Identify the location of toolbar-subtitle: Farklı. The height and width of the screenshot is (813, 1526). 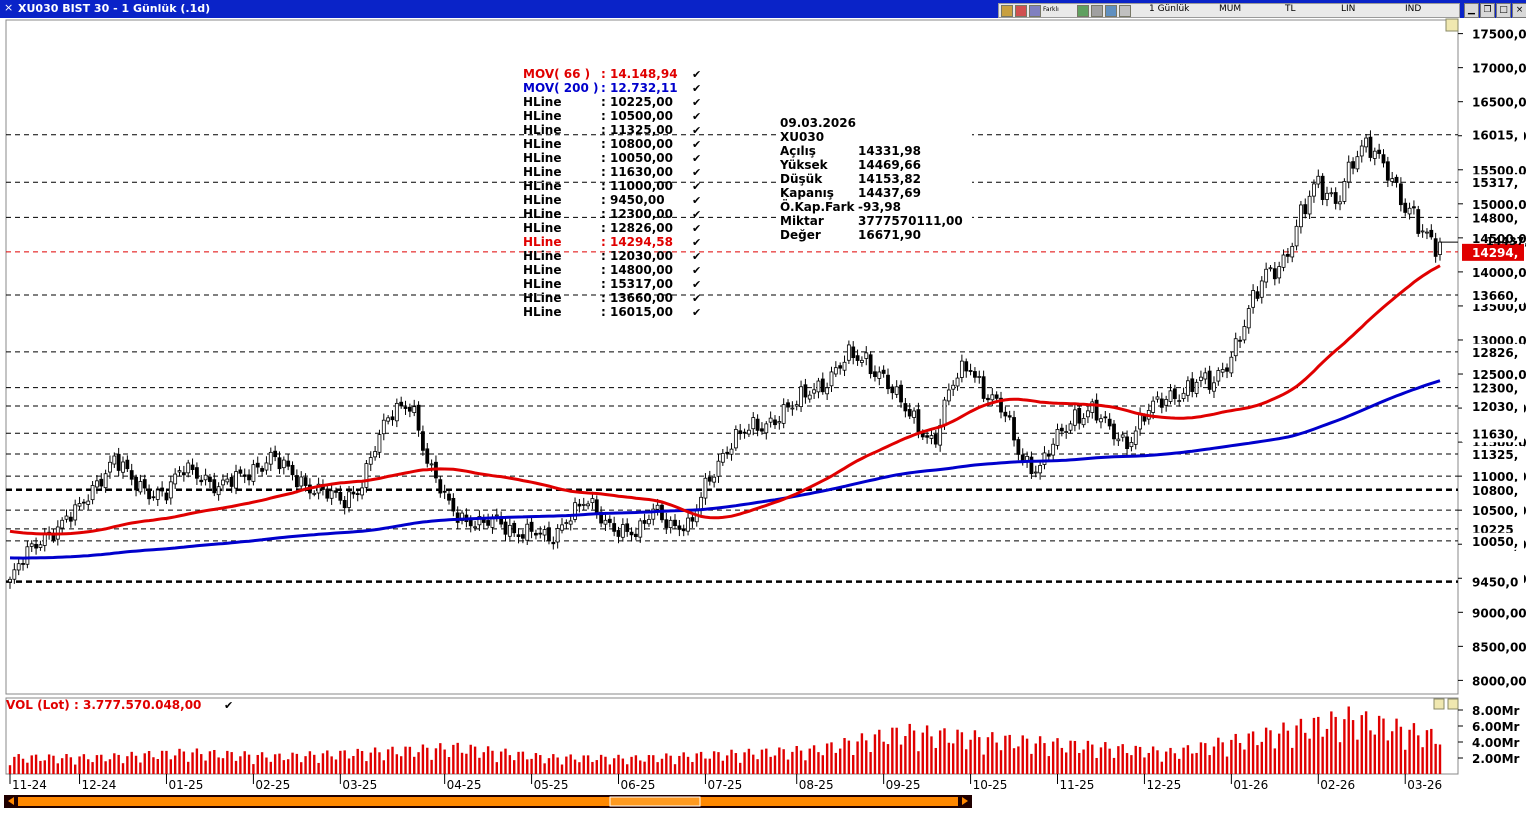
(1051, 9).